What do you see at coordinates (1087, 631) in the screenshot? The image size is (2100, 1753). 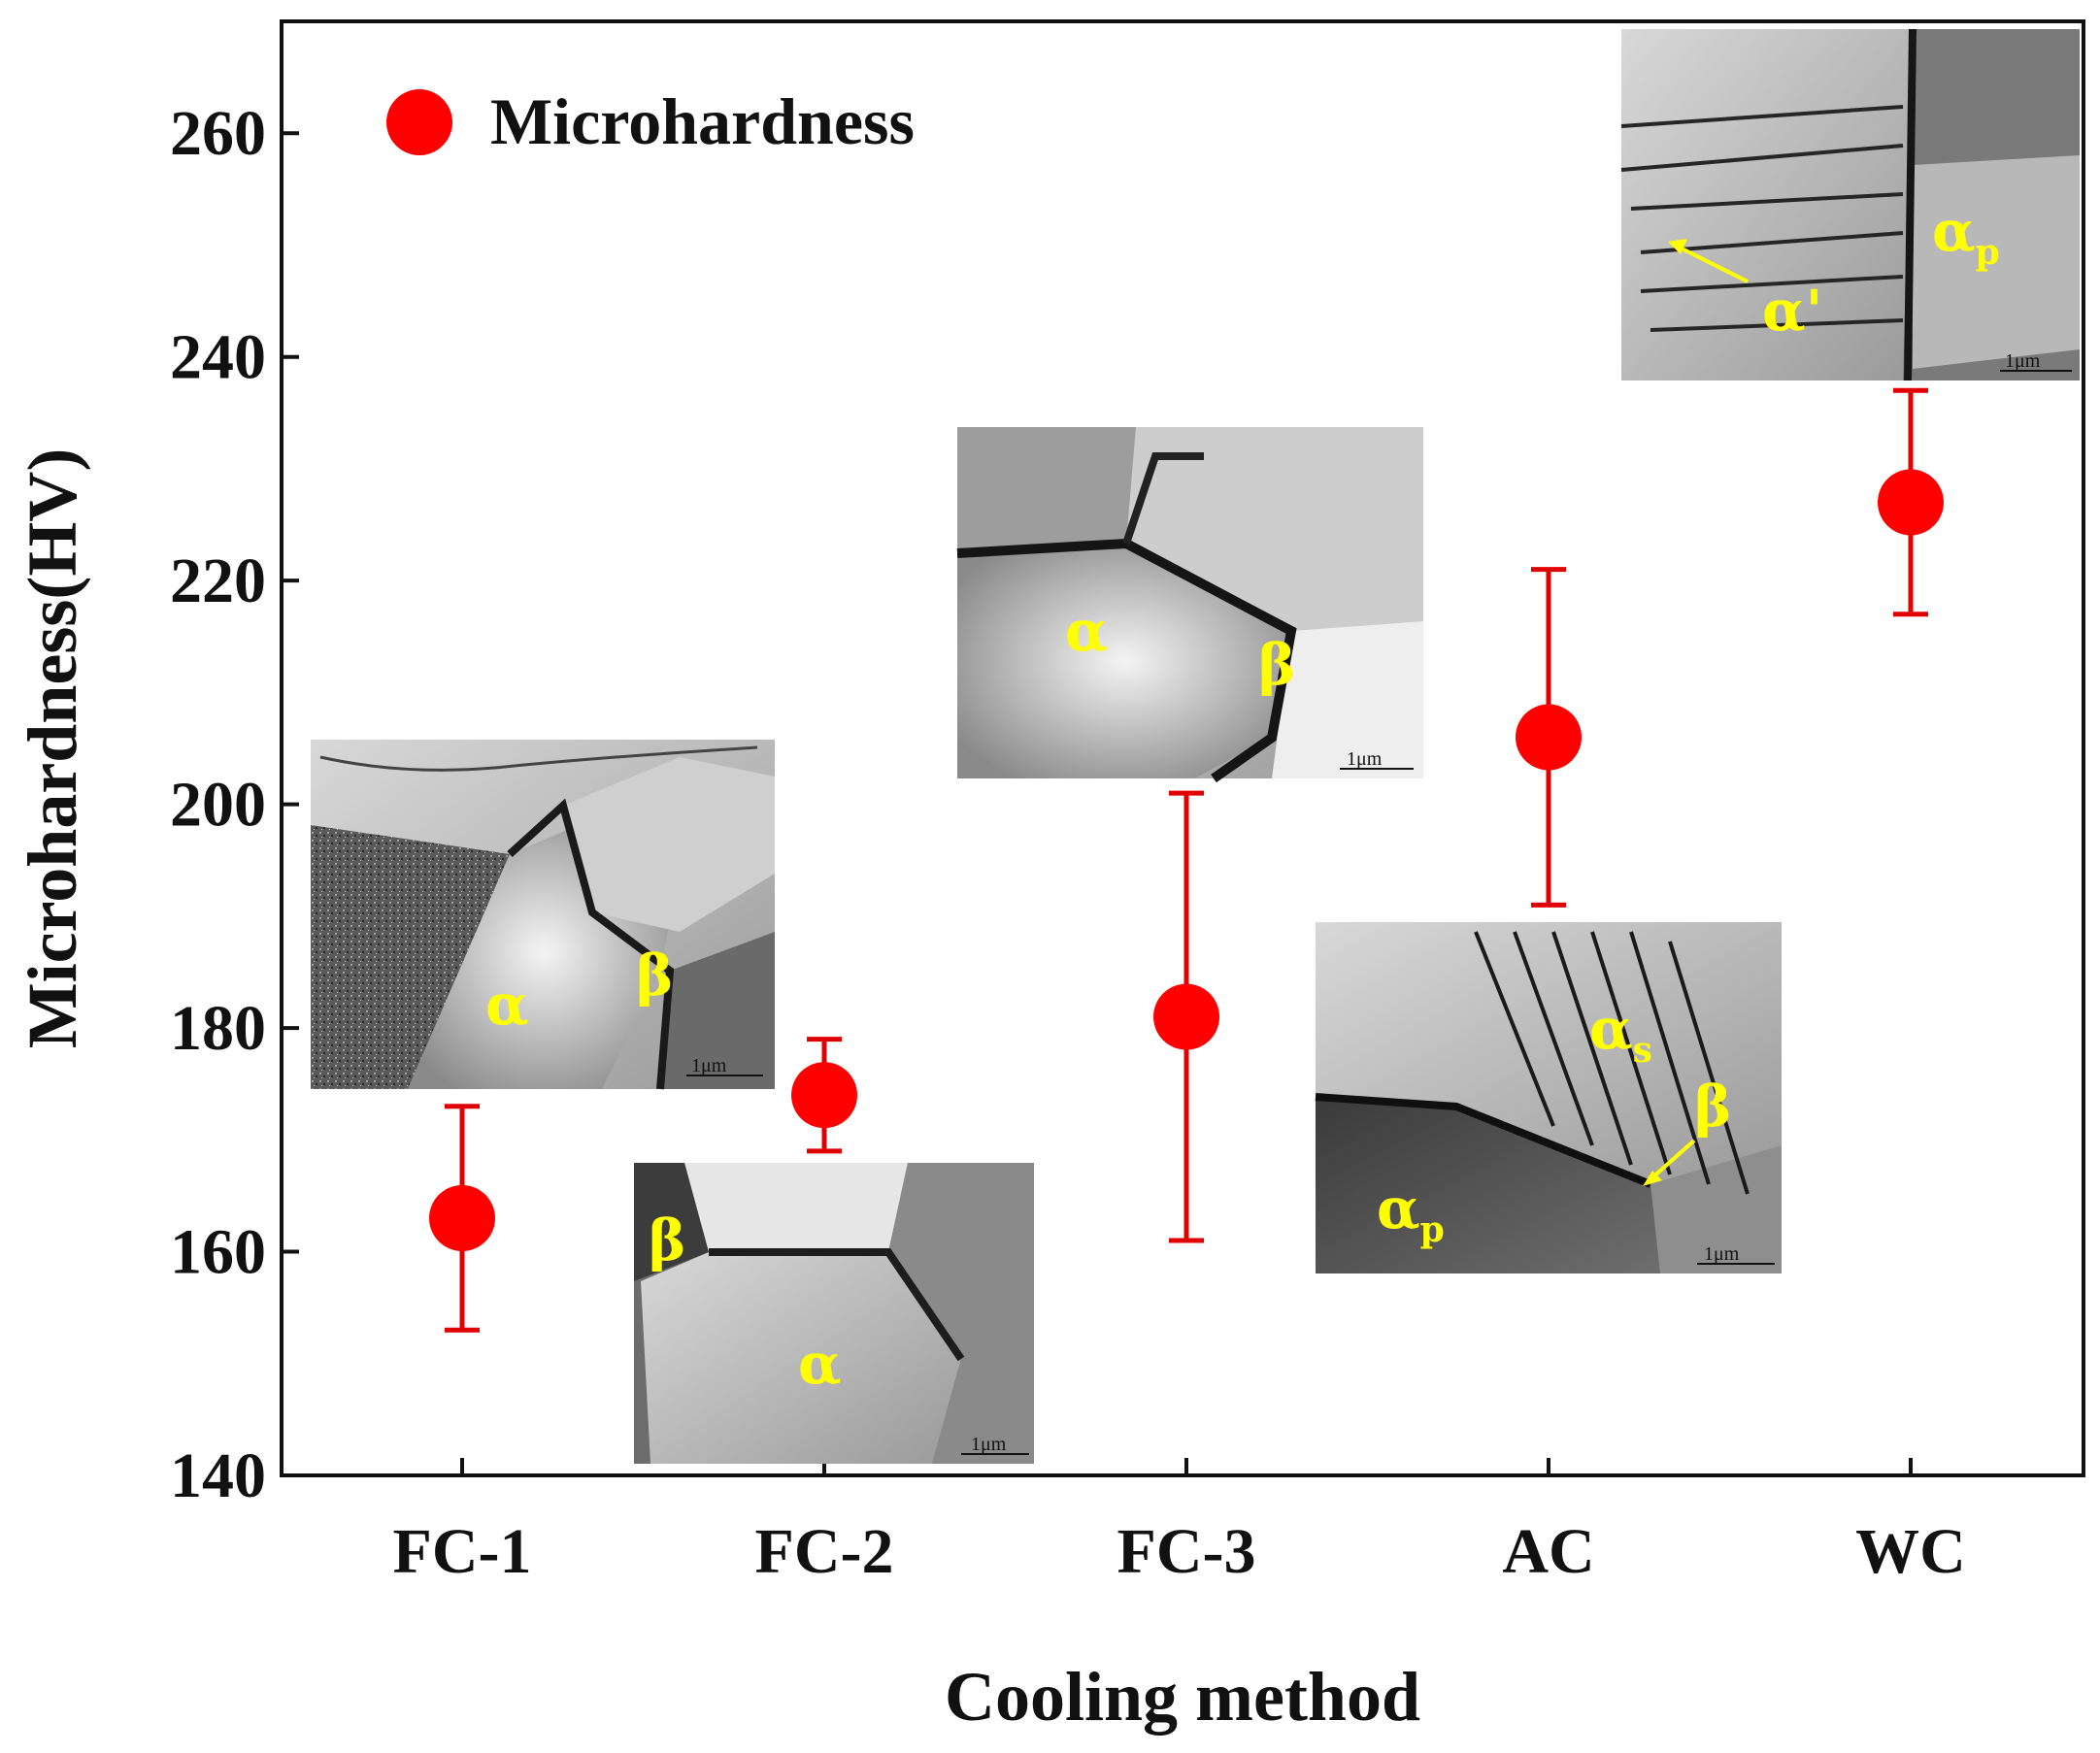 I see `inset-fc3-label-alpha: α` at bounding box center [1087, 631].